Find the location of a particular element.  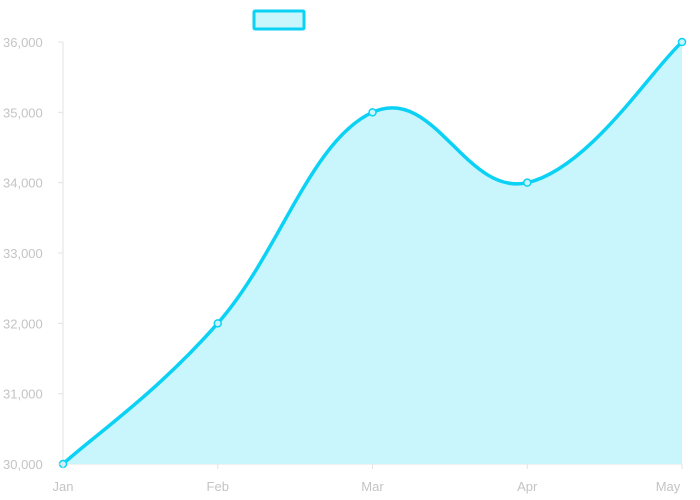

y-tick-label: 30,000 is located at coordinates (23, 464).